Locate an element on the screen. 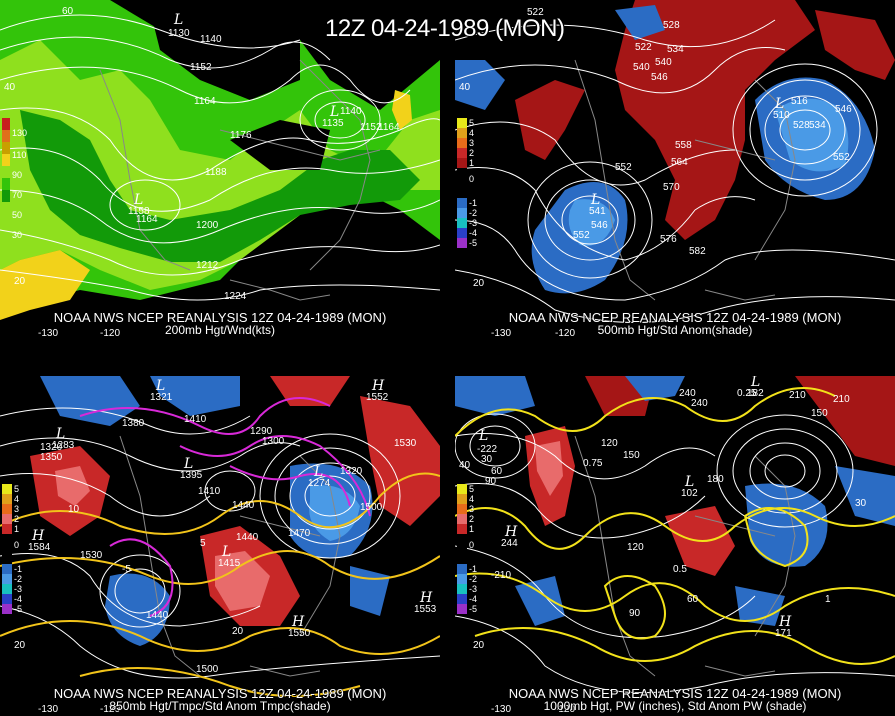  pw-label: 0.75 is located at coordinates (593, 463).